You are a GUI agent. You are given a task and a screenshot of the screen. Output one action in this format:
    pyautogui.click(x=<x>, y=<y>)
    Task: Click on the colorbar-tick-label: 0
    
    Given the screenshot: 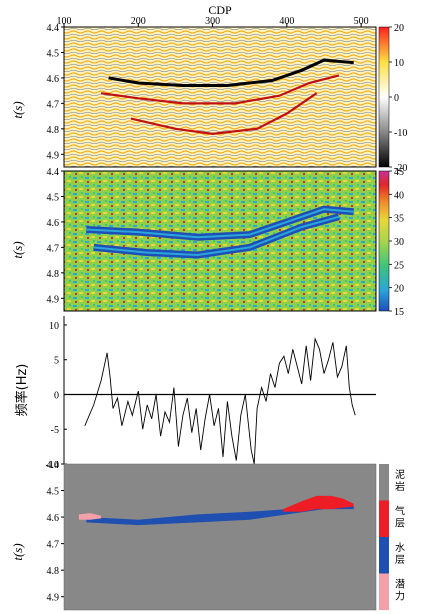 What is the action you would take?
    pyautogui.click(x=396, y=98)
    